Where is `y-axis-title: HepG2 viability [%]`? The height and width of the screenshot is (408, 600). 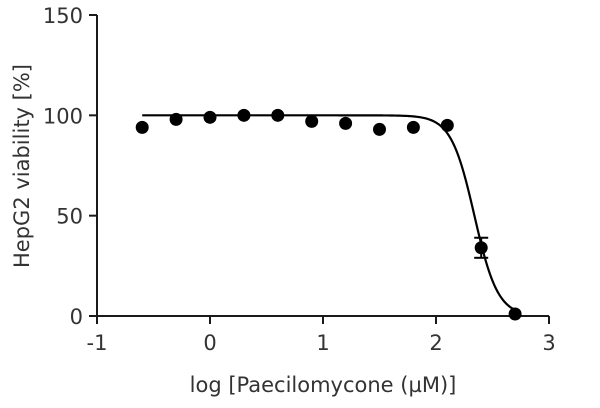
y-axis-title: HepG2 viability [%] is located at coordinates (22, 166).